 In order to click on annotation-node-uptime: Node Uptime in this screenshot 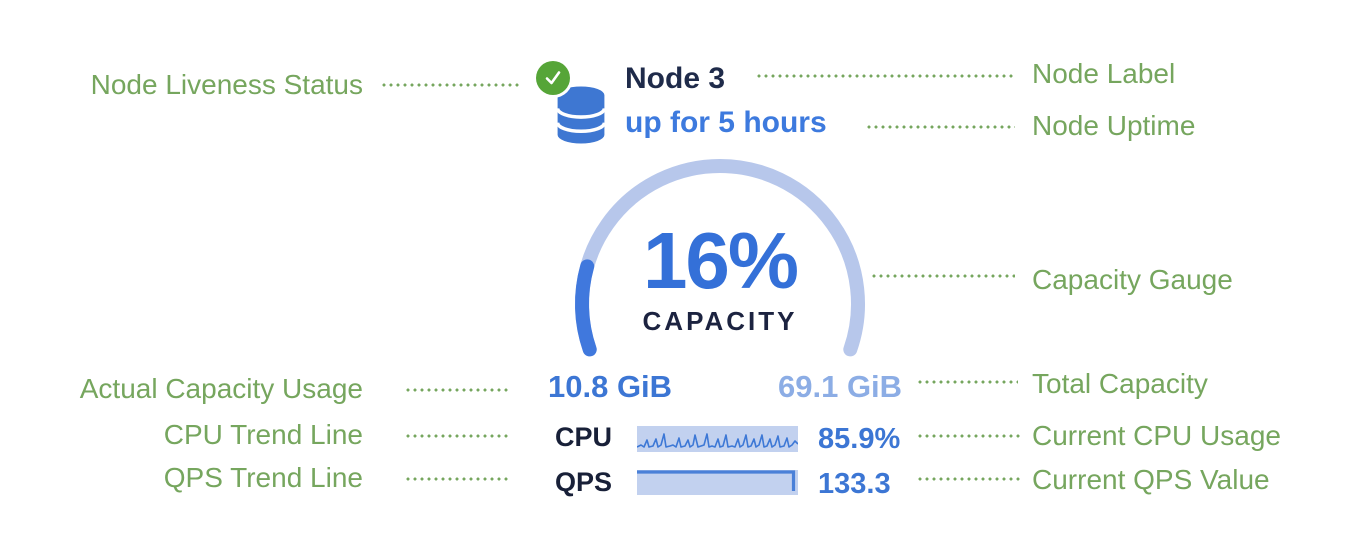, I will do `click(1114, 125)`.